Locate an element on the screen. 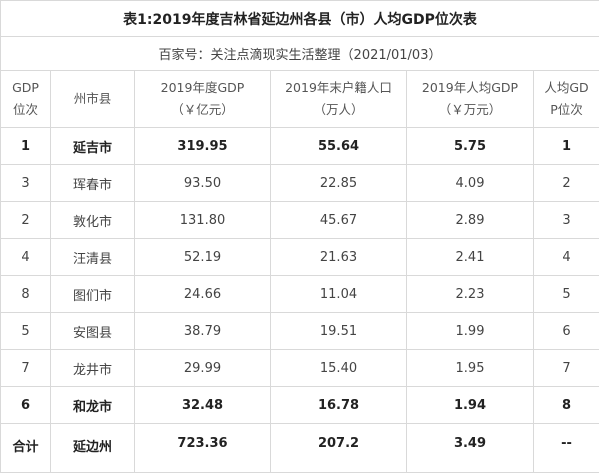  cell-per-capita: 1.99 is located at coordinates (470, 331).